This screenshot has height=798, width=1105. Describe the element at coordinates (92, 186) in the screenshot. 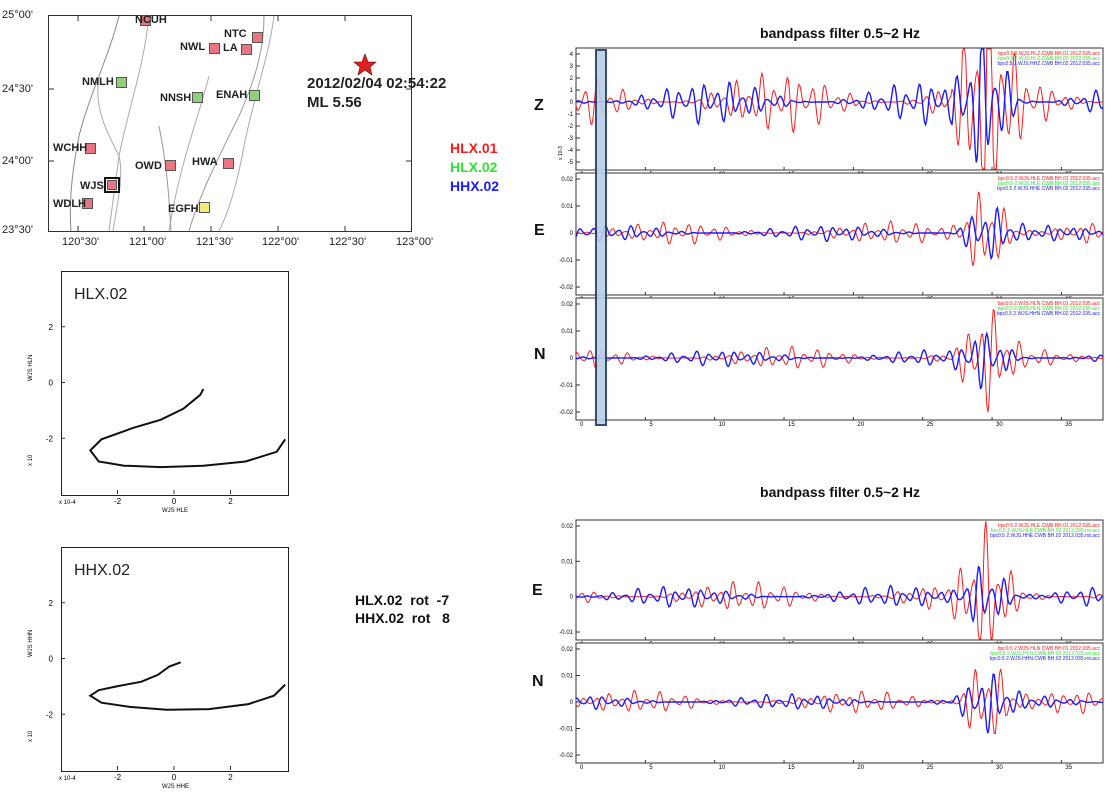

I see `station-label: WJS` at that location.